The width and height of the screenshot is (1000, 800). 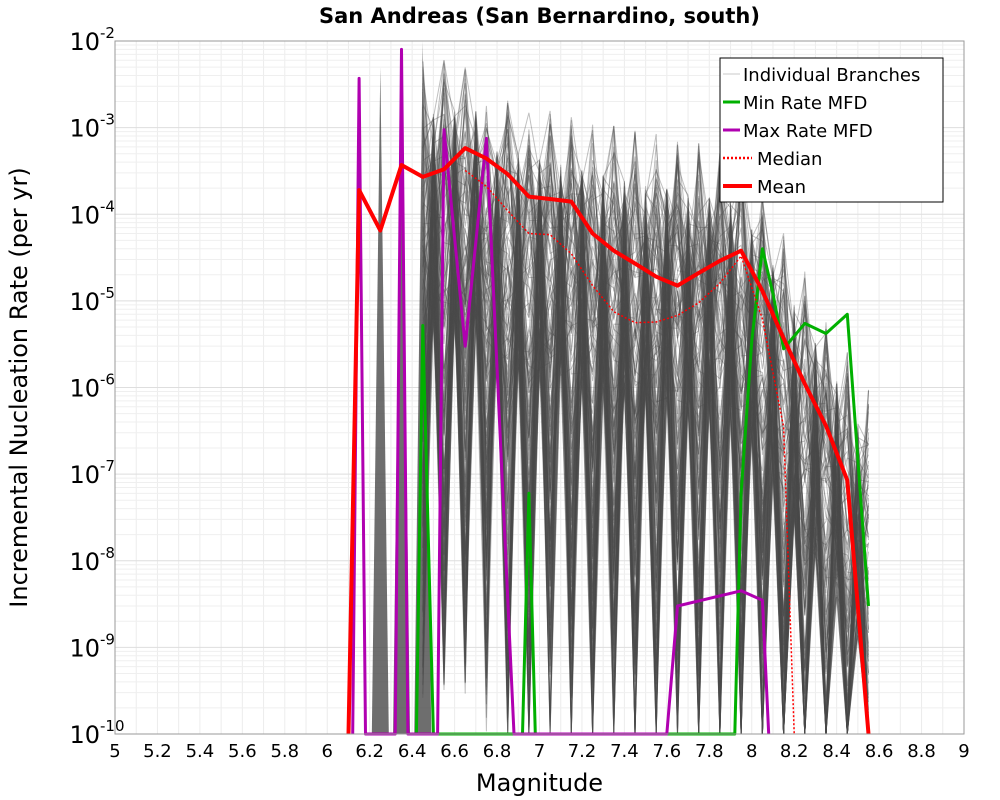 What do you see at coordinates (114, 751) in the screenshot?
I see `x-tick-label: 5` at bounding box center [114, 751].